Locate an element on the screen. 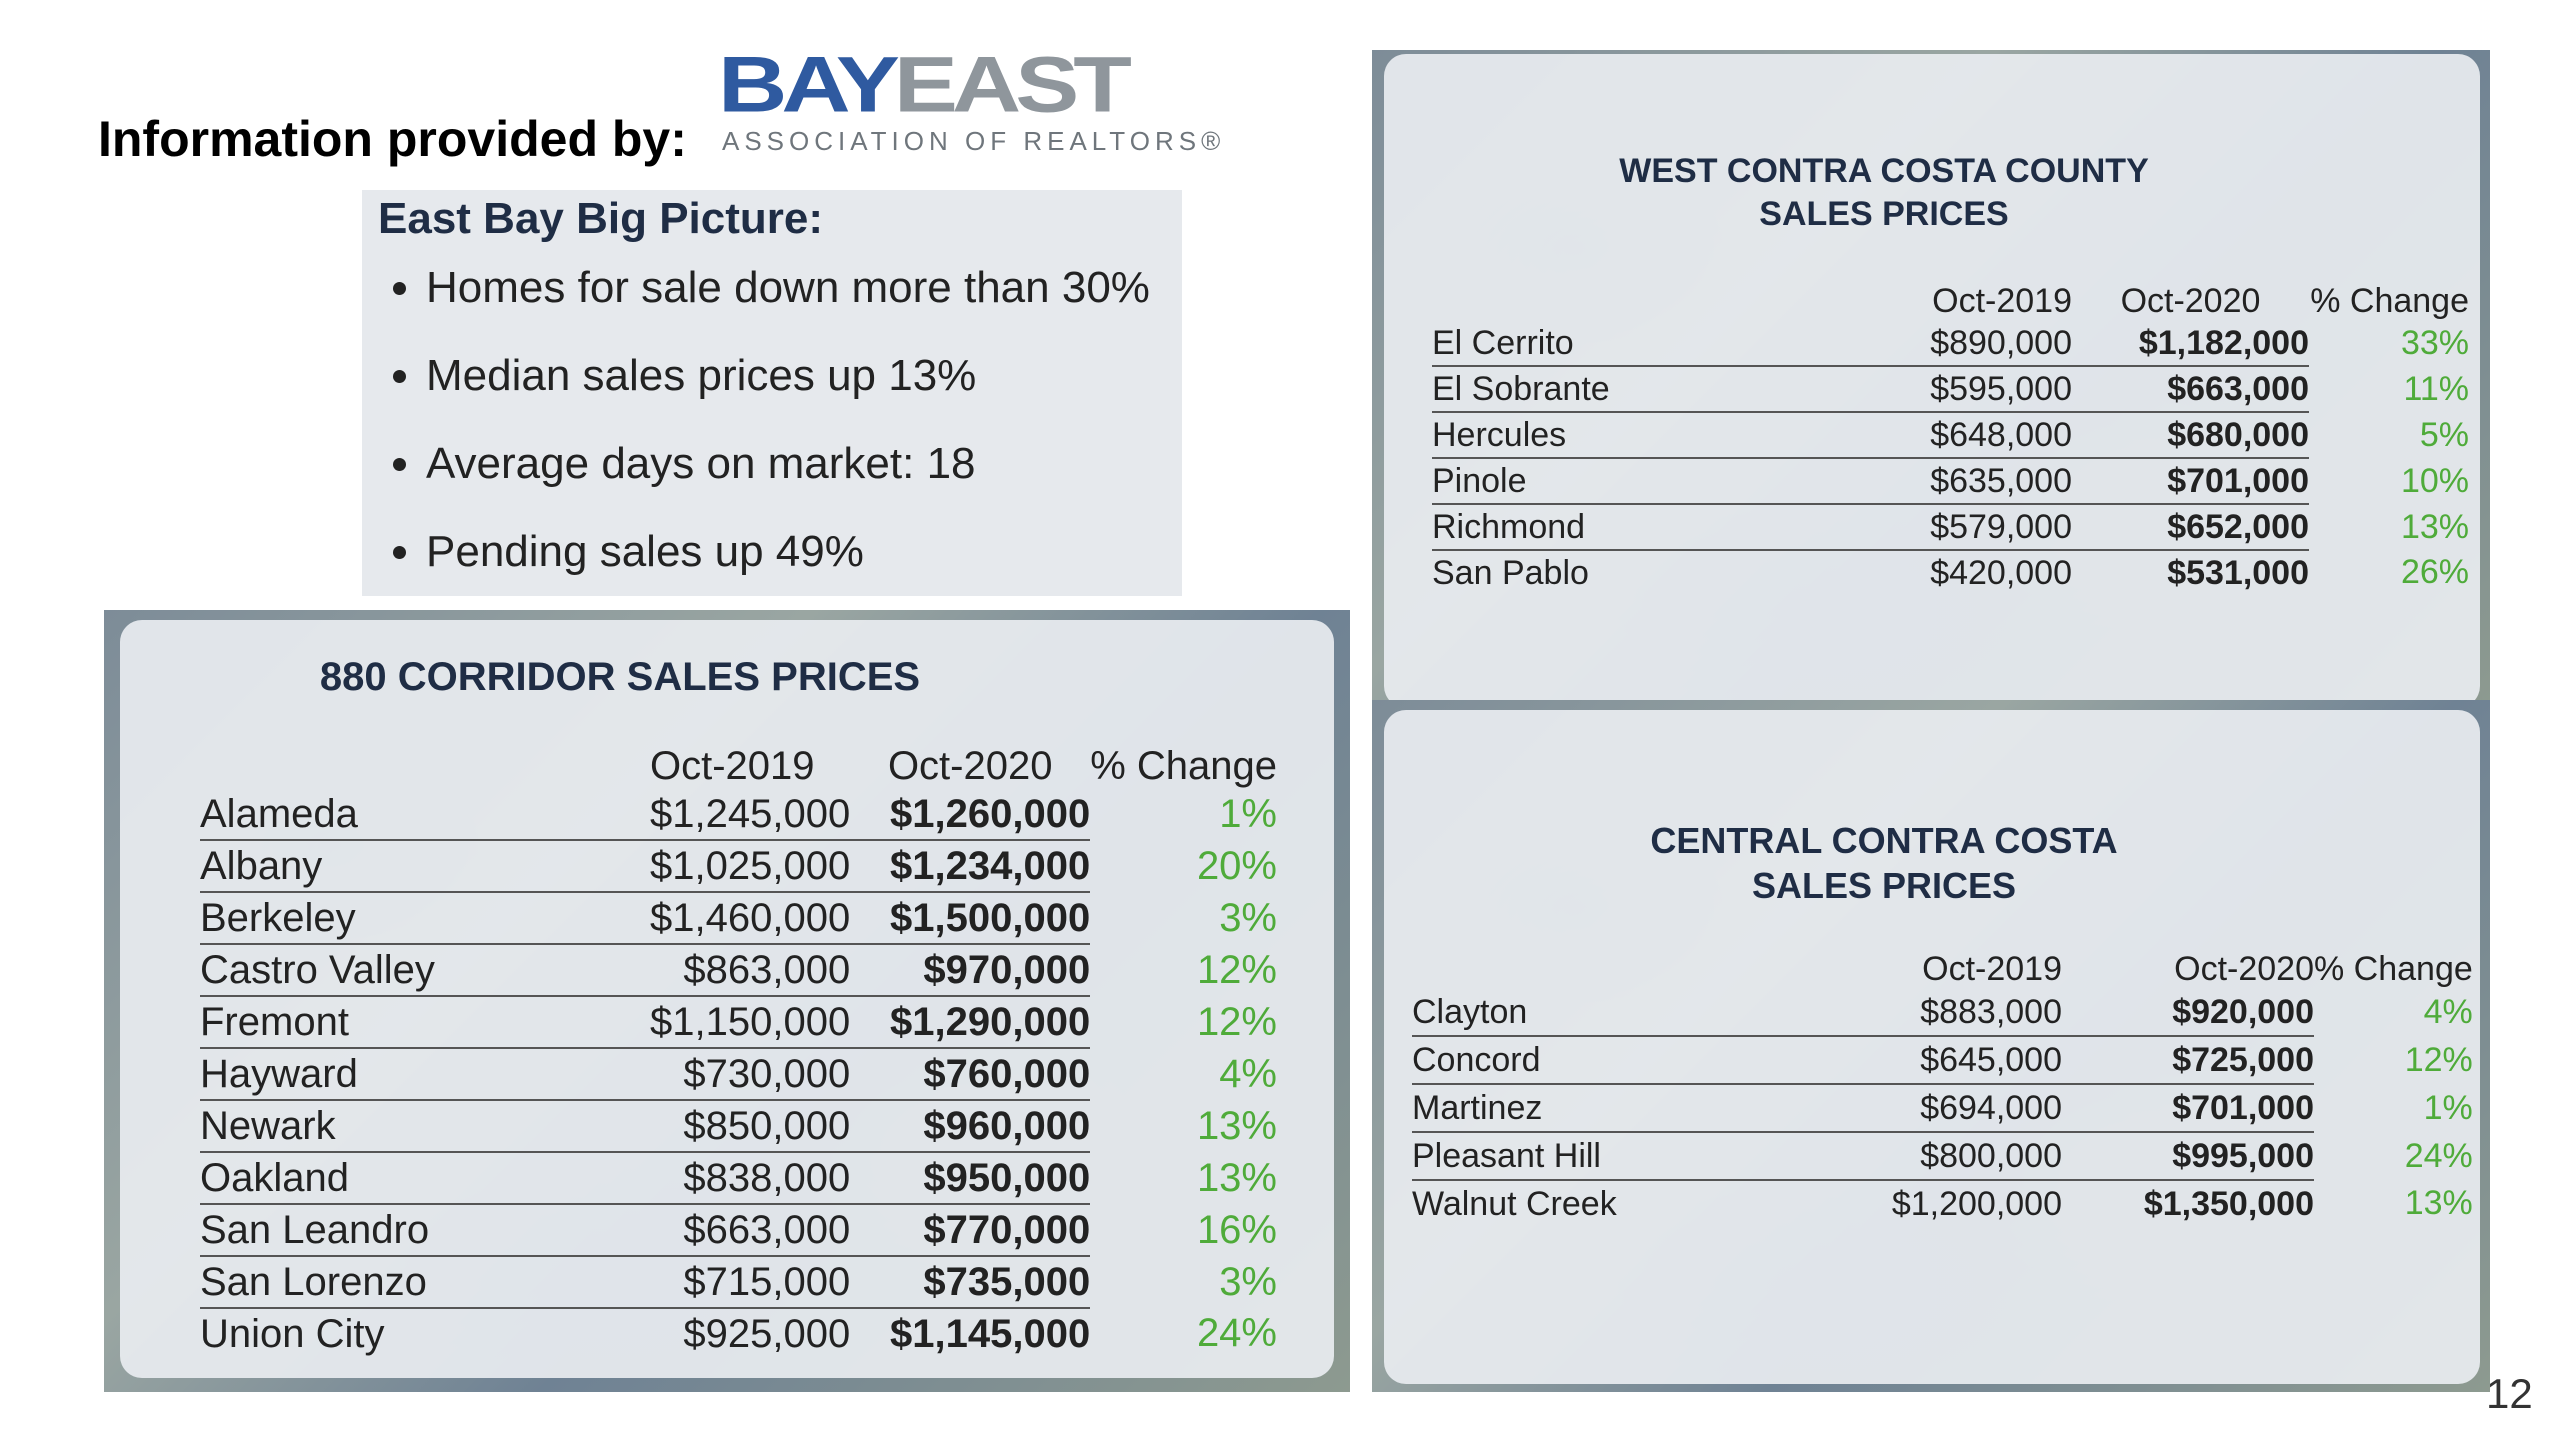 This screenshot has height=1440, width=2560. table-row: Walnut Creek $1,200,000 $1,350,000 13% is located at coordinates (1942, 1203).